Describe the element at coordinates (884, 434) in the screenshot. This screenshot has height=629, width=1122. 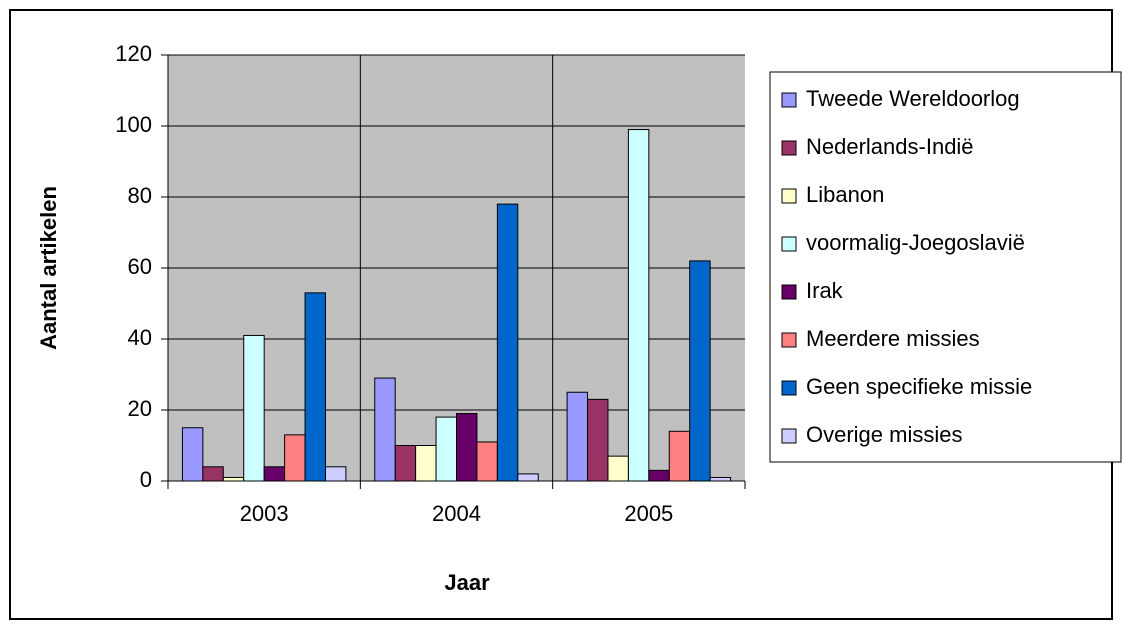
I see `legend-label: Overige missies` at that location.